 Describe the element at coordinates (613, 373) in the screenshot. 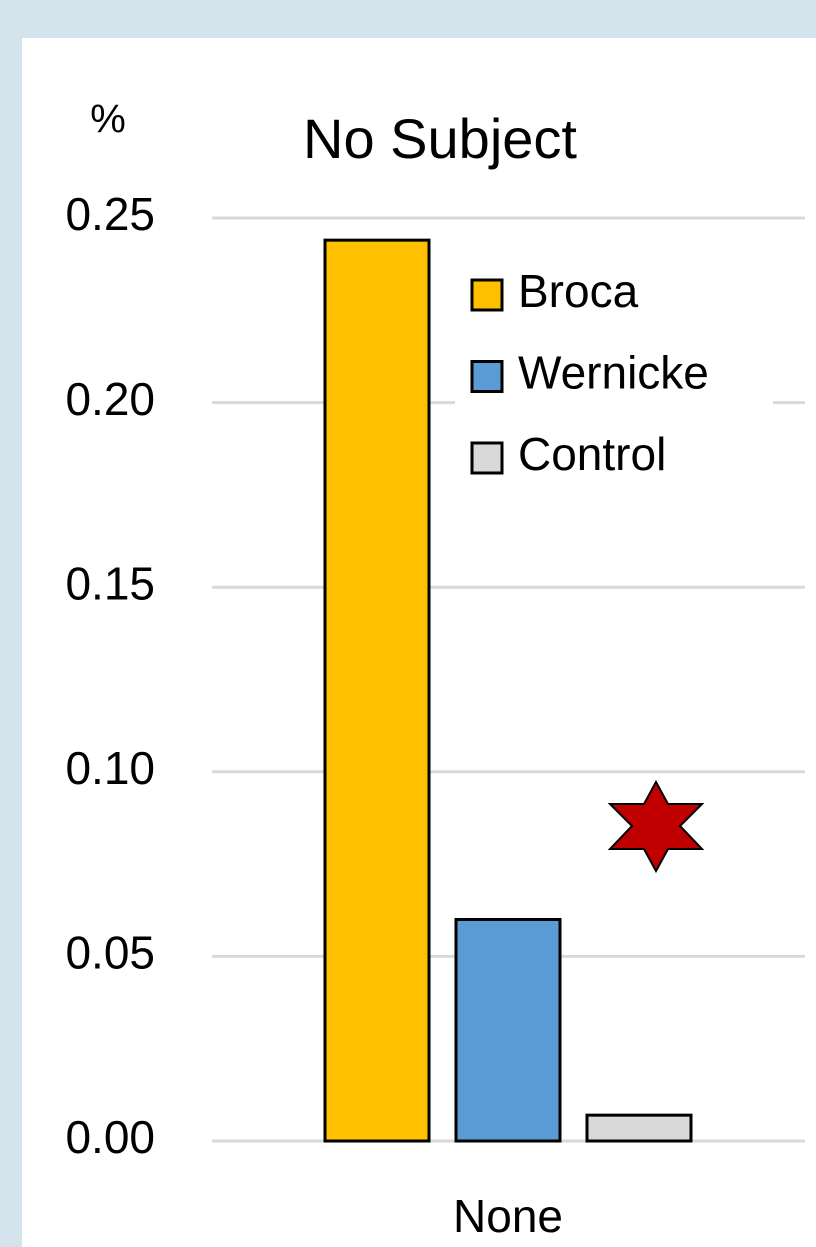

I see `legend-label: Wernicke` at that location.